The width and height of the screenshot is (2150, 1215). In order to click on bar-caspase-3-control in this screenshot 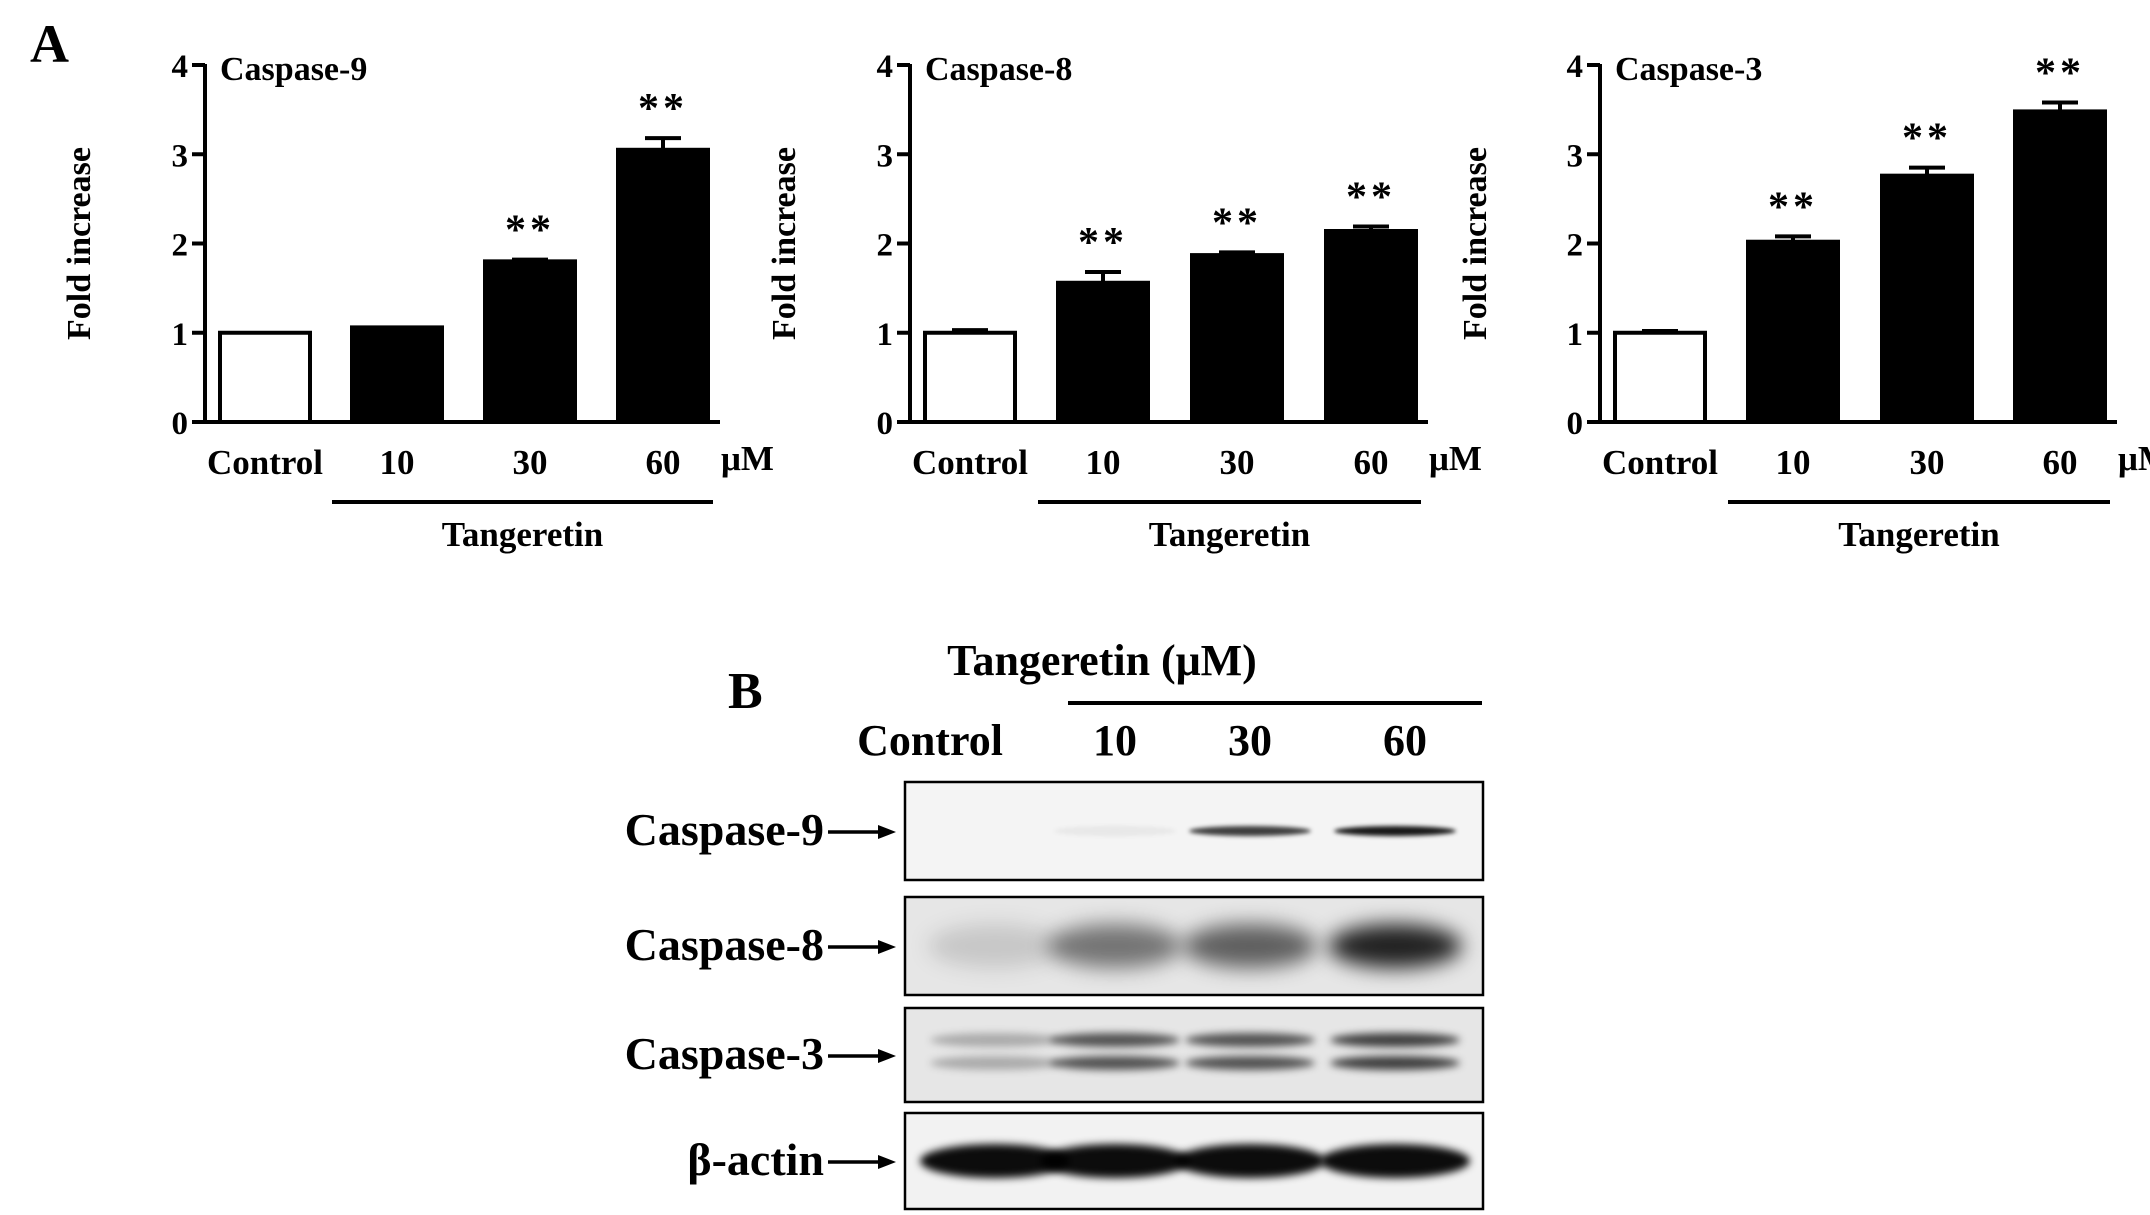, I will do `click(1660, 377)`.